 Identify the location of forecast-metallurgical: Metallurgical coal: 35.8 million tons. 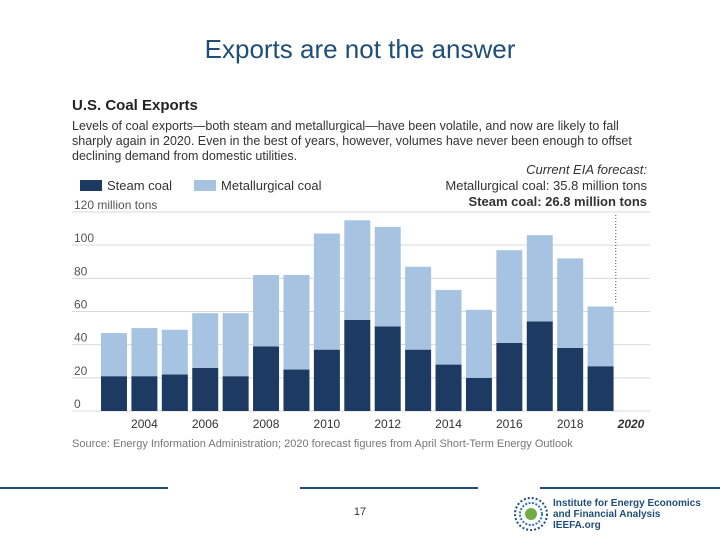
(546, 185).